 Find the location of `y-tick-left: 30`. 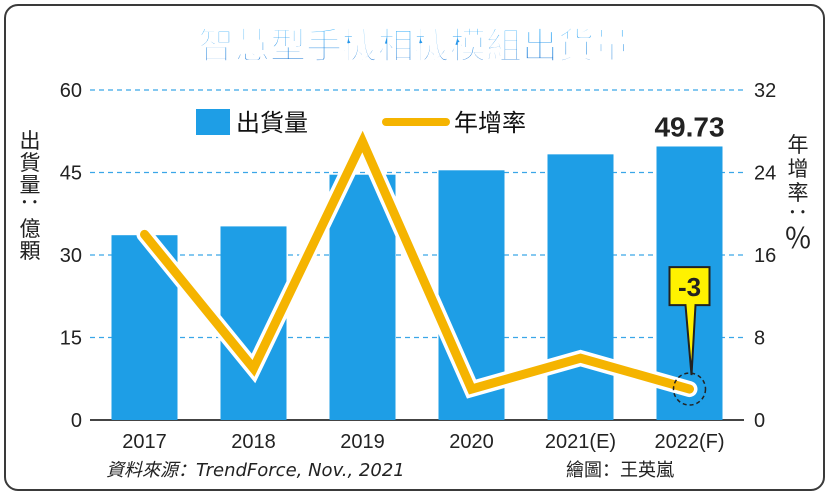

y-tick-left: 30 is located at coordinates (71, 256).